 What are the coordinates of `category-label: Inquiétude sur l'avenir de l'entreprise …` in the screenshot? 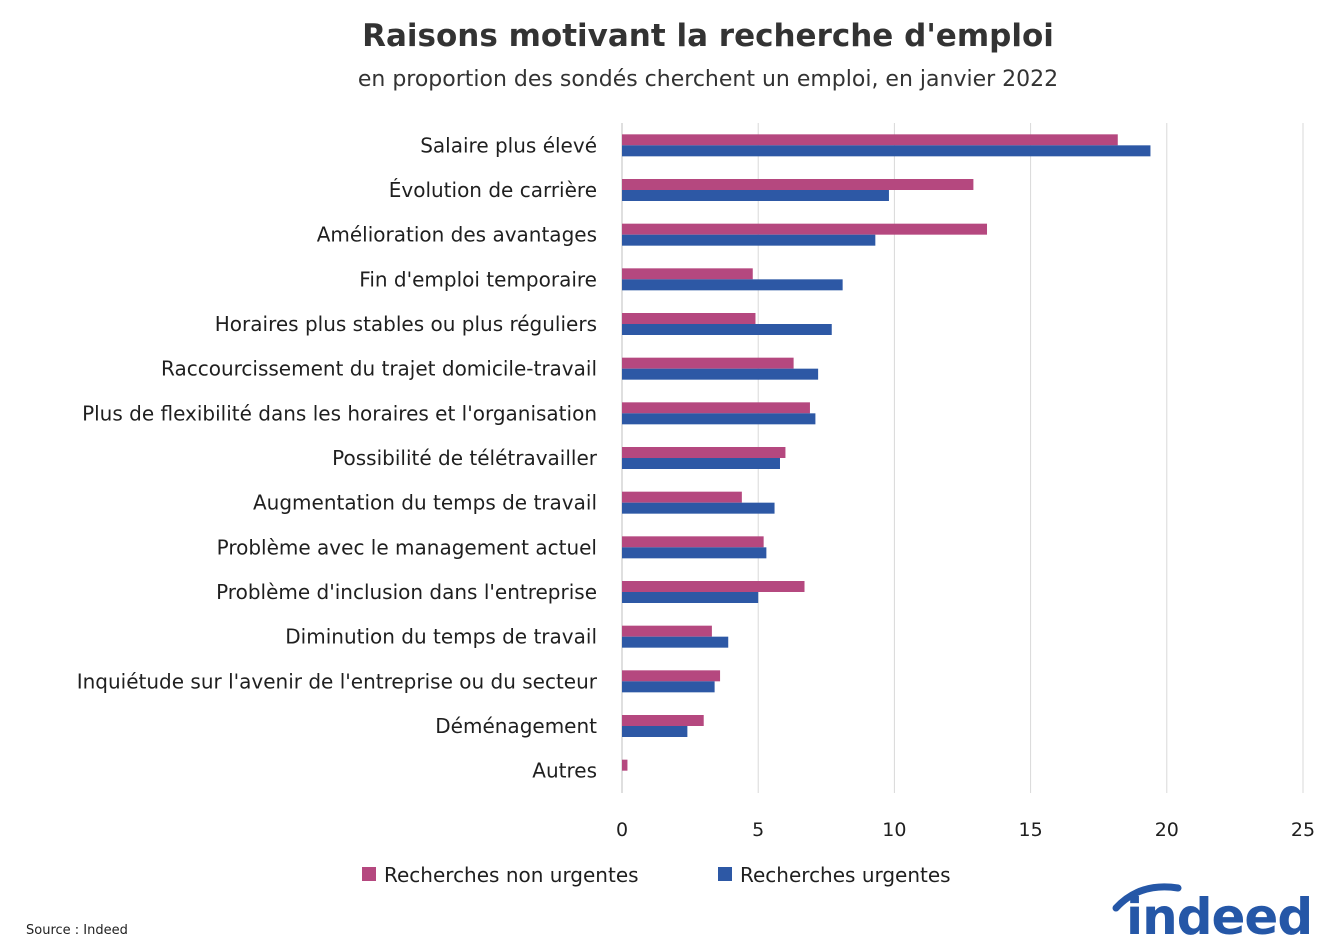 It's located at (337, 681).